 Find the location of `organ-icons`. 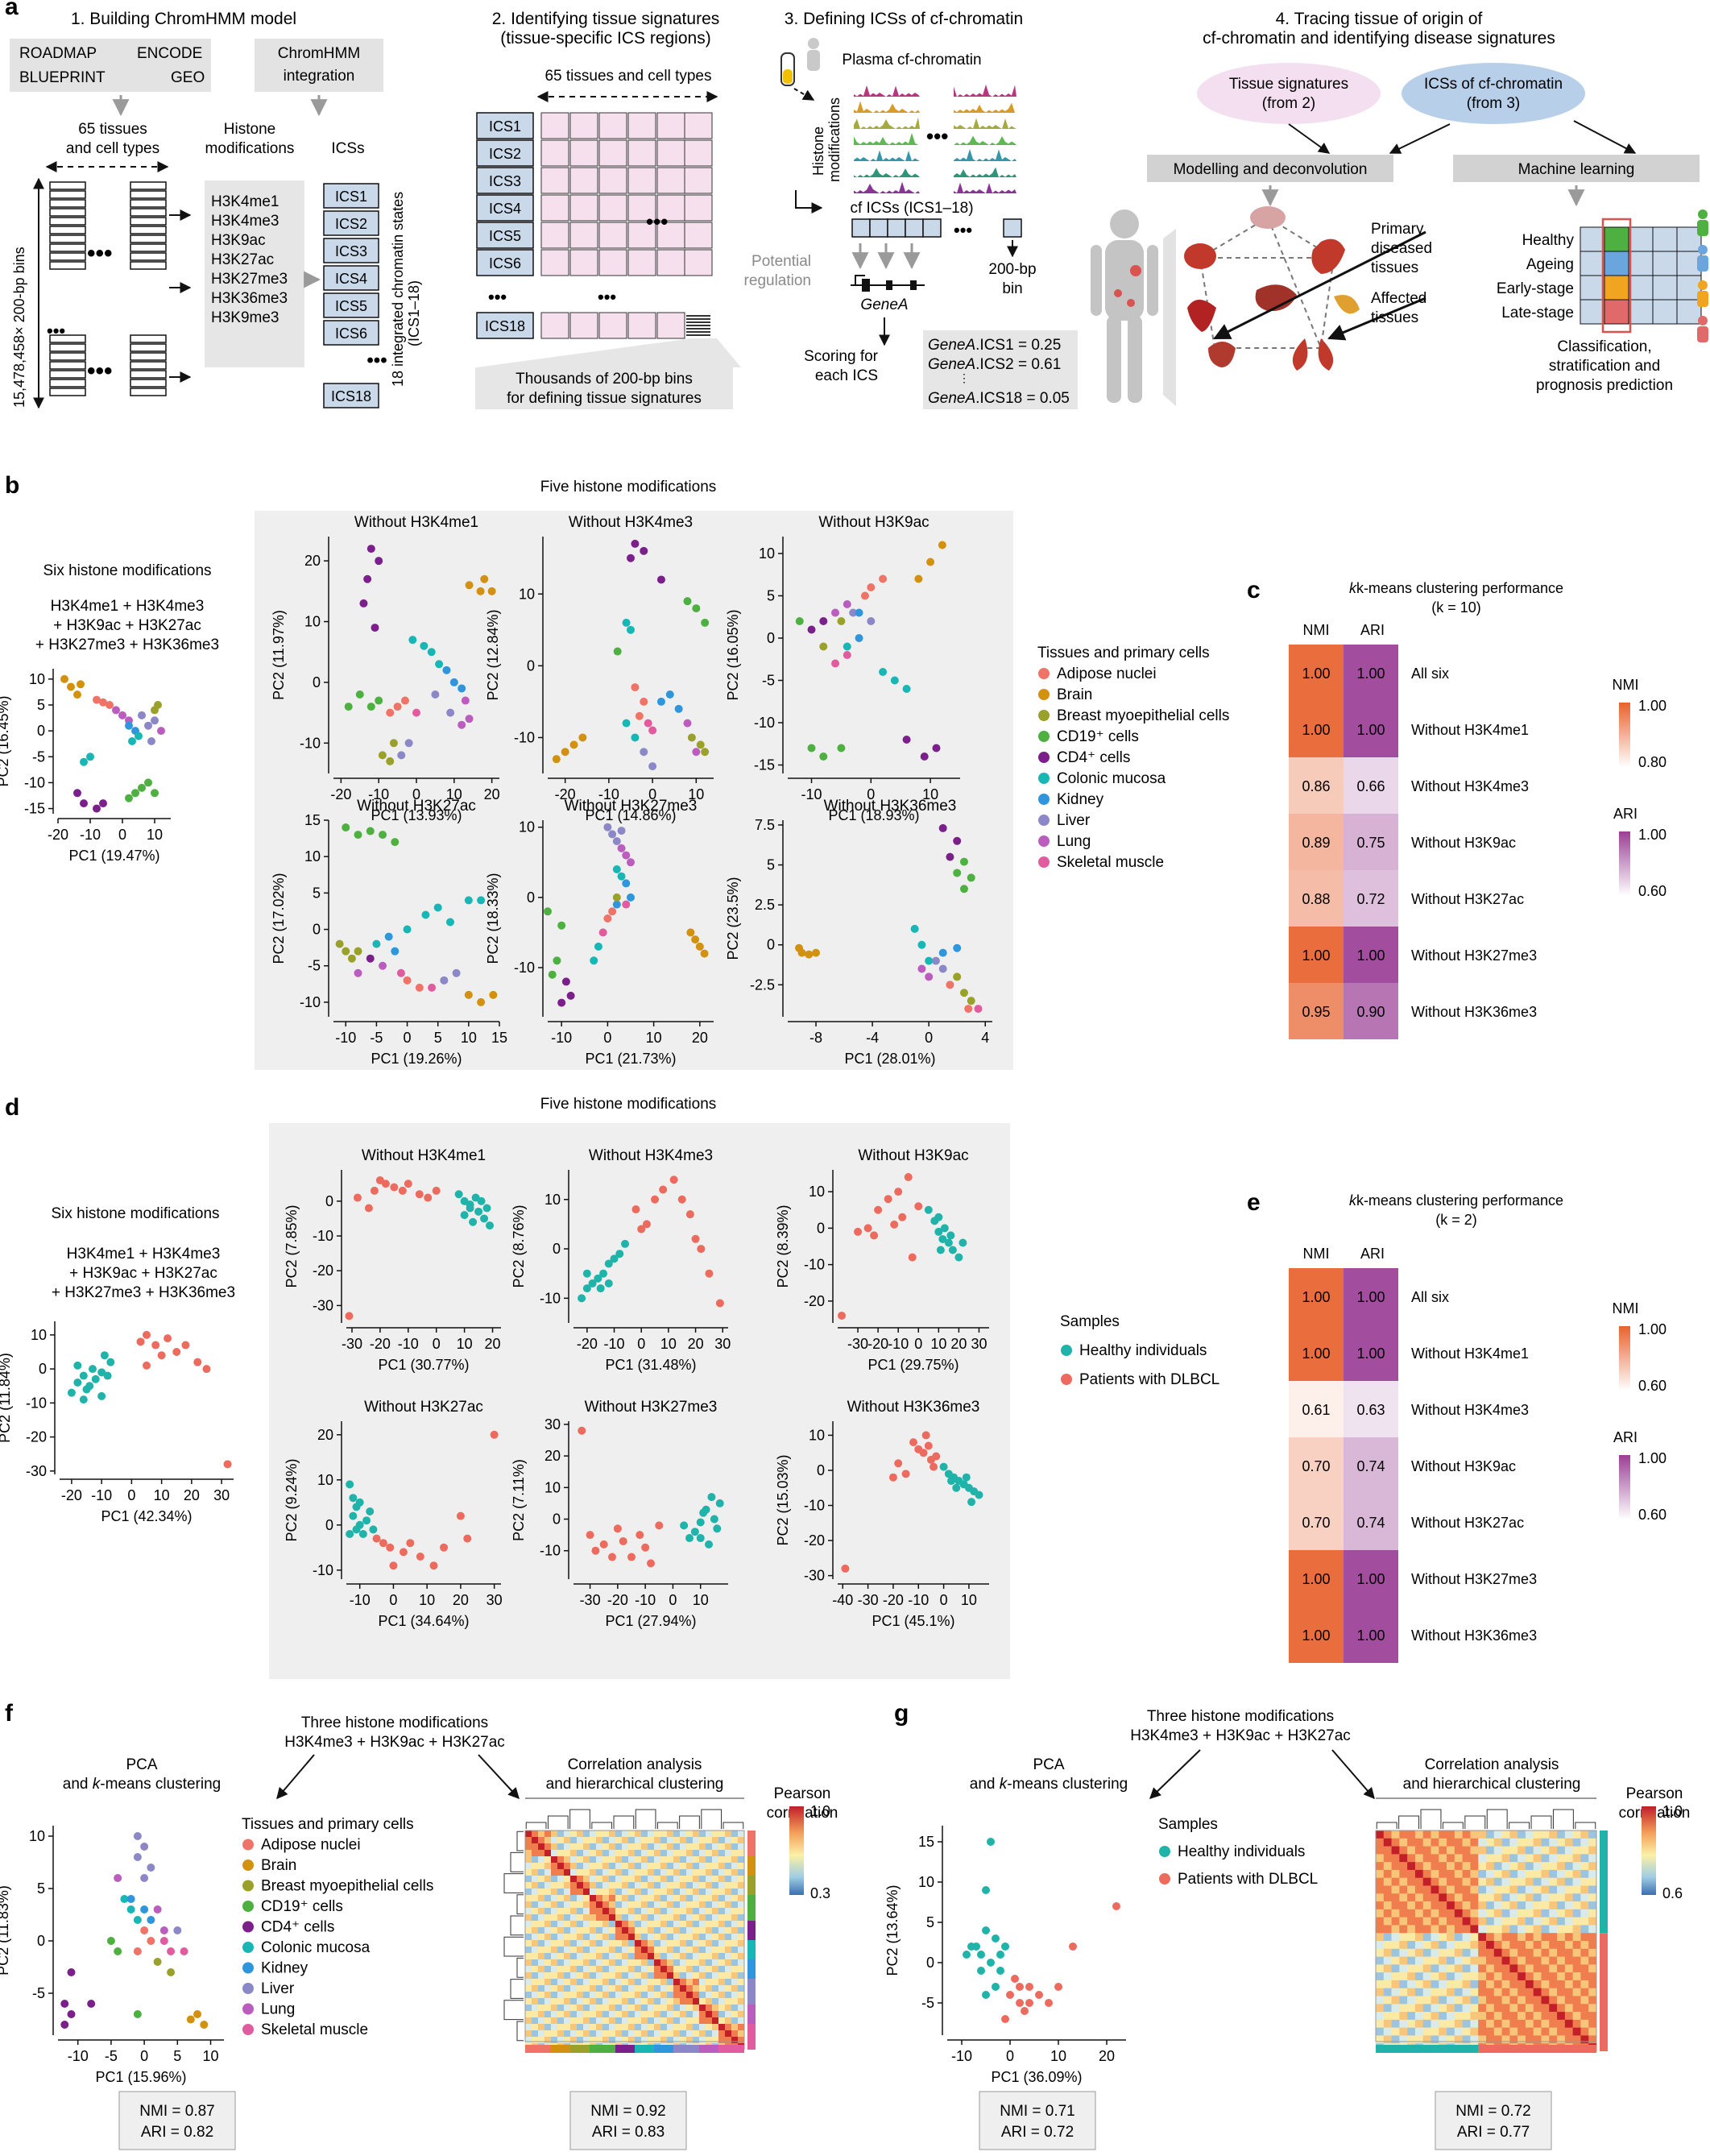

organ-icons is located at coordinates (1272, 288).